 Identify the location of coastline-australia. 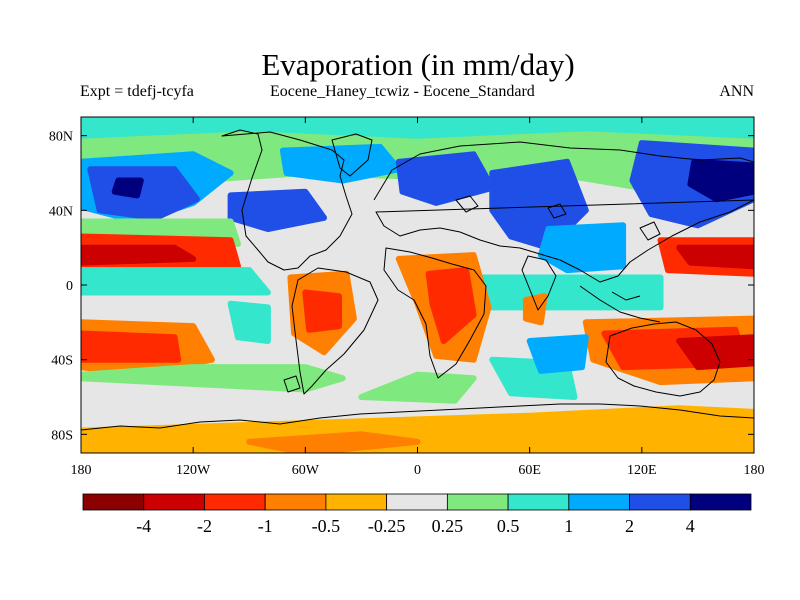
(663, 359).